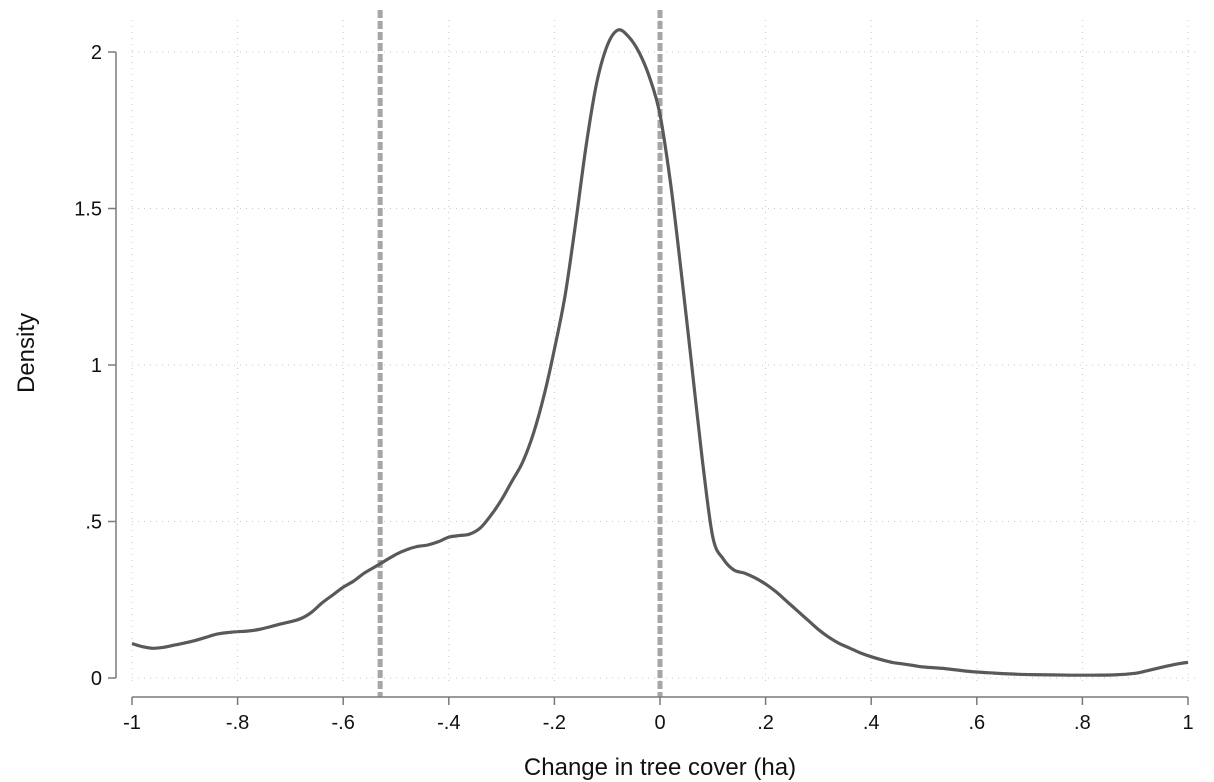  I want to click on x-tick-label: 0, so click(659, 723).